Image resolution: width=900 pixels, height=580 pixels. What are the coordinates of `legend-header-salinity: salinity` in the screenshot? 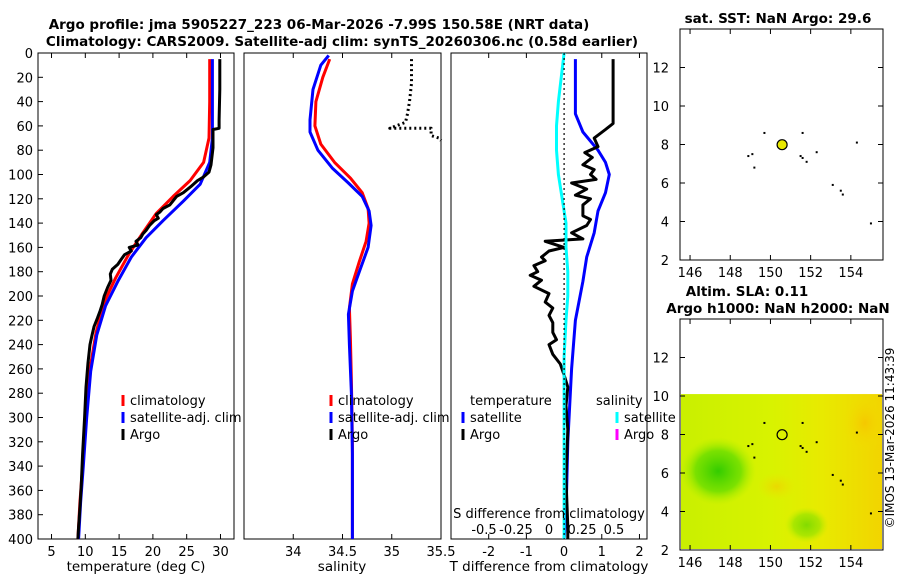 It's located at (619, 401).